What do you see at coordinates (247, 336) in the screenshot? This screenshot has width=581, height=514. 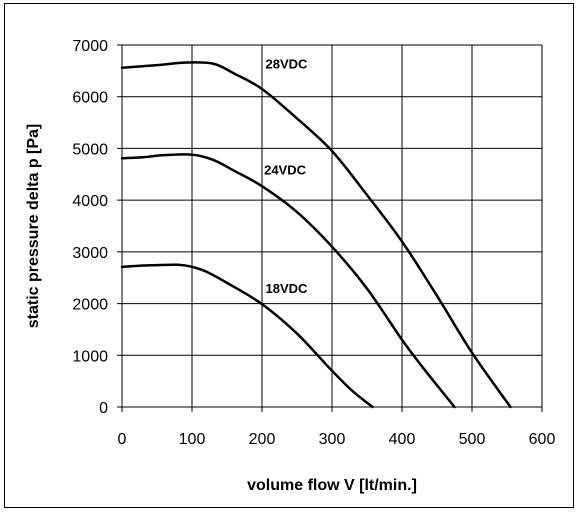 I see `series-line-18vdc` at bounding box center [247, 336].